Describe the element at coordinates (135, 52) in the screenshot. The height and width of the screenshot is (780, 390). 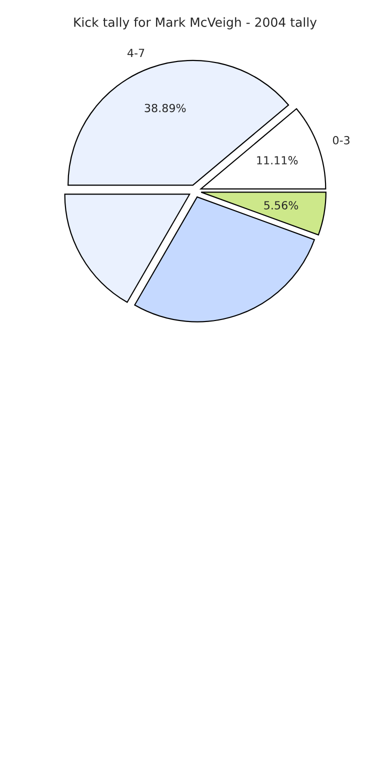
I see `slice-label: 4-7` at that location.